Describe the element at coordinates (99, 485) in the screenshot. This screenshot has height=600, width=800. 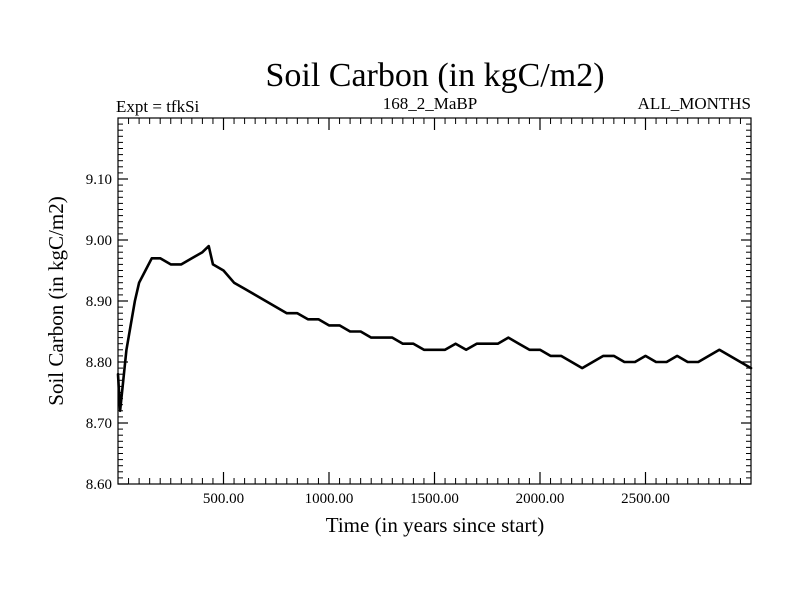
I see `y-tick-label: 8.60` at that location.